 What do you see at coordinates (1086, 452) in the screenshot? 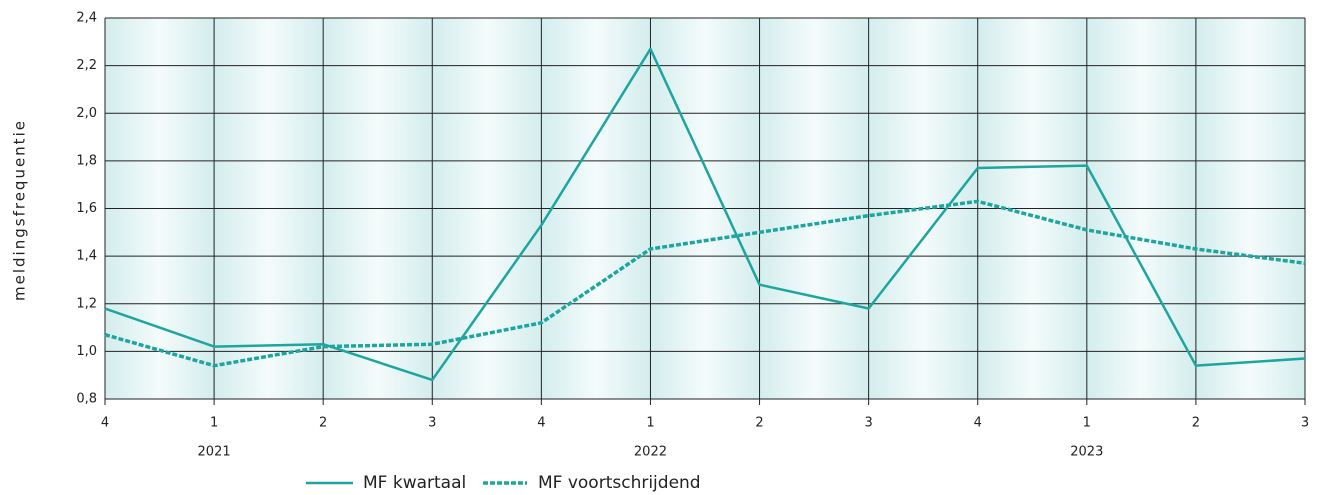
I see `year-label: 2023` at bounding box center [1086, 452].